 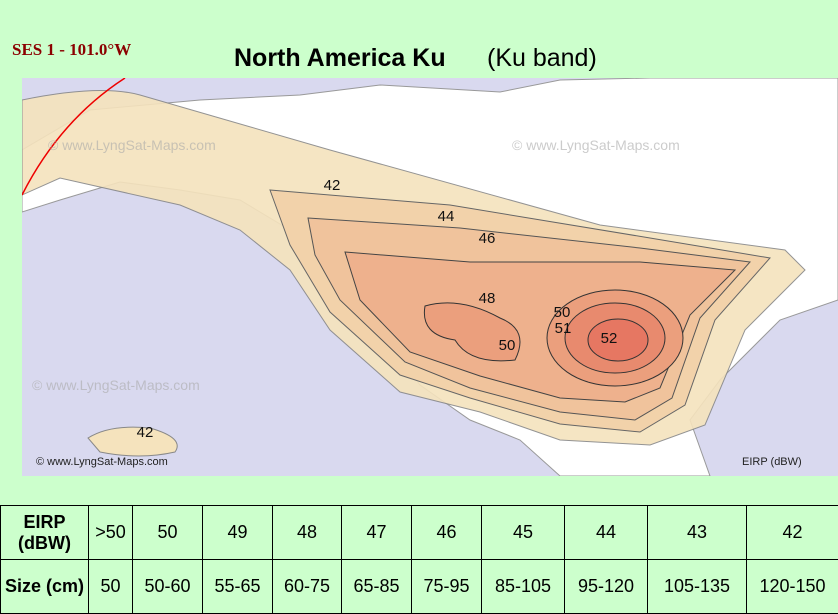 What do you see at coordinates (307, 532) in the screenshot?
I see `table-cell: 48` at bounding box center [307, 532].